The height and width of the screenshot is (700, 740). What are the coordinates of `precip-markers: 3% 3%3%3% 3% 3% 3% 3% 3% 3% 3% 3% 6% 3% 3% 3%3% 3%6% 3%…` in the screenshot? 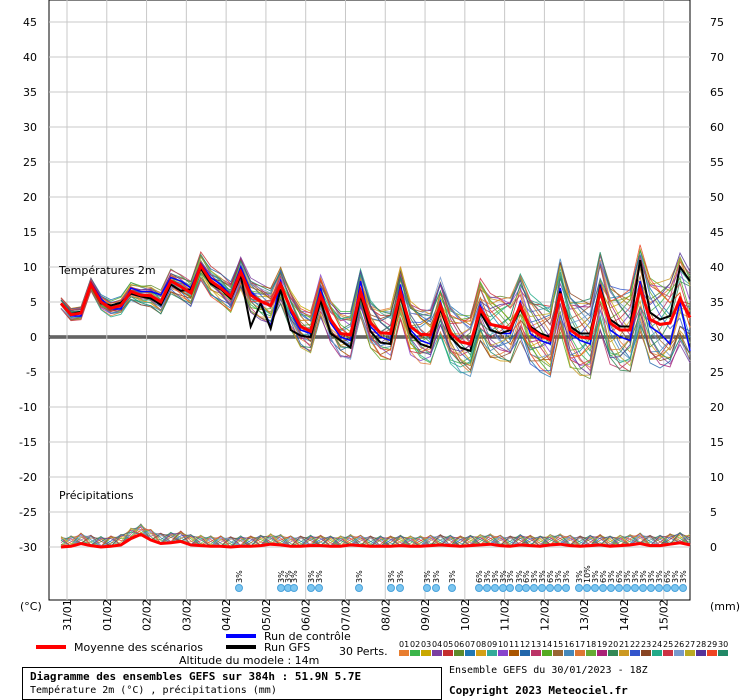 It's located at (461, 578).